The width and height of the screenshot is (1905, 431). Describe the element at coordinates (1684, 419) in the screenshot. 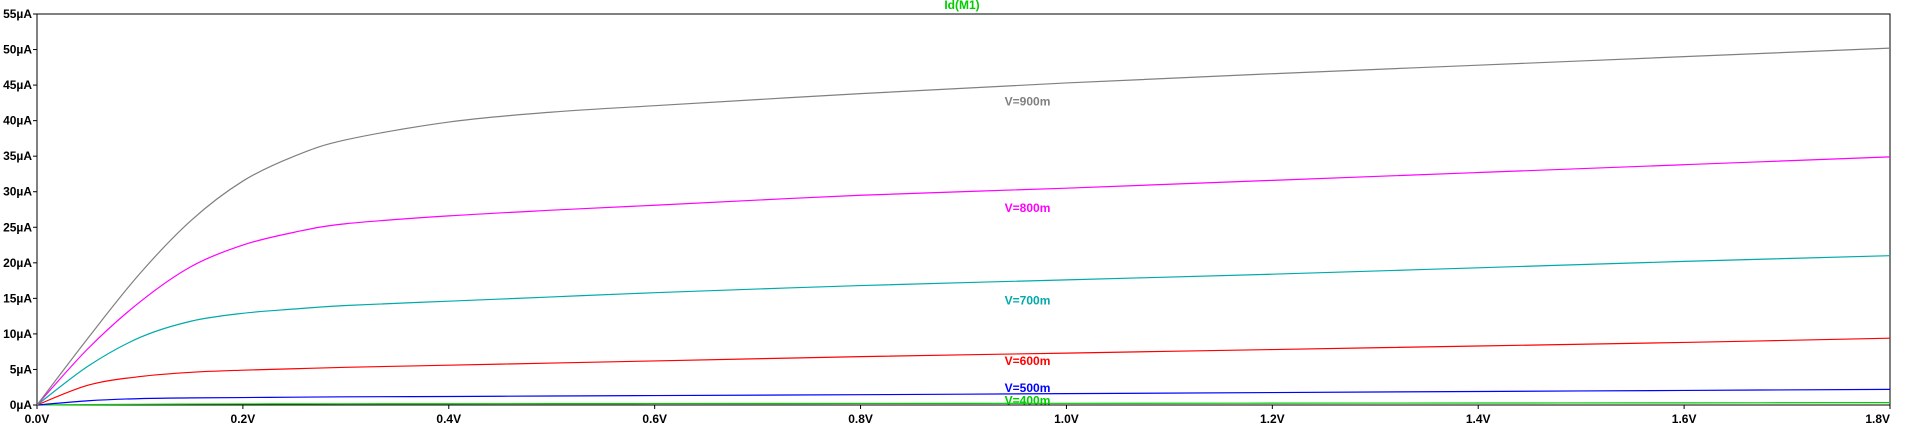

I see `x-tick-label: 1.6V` at that location.